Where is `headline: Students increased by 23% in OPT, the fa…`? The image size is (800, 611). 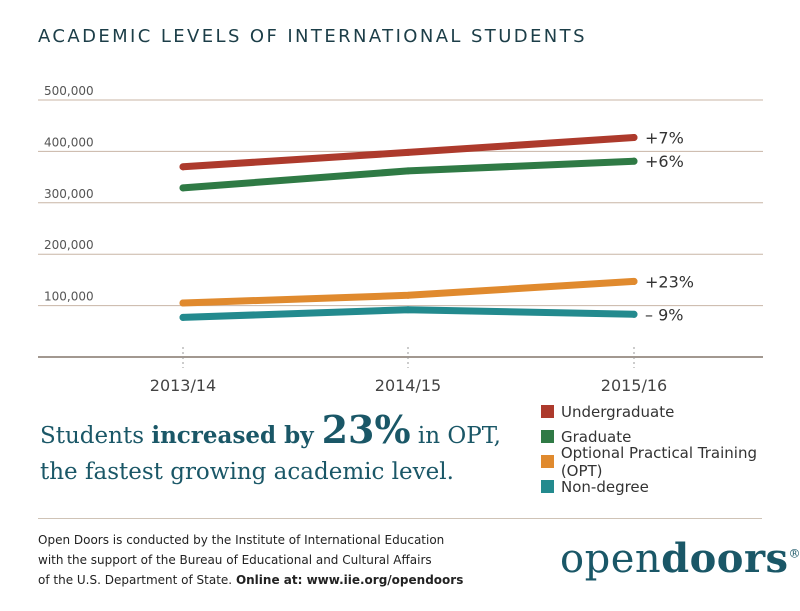 headline: Students increased by 23% in OPT, the fa… is located at coordinates (270, 450).